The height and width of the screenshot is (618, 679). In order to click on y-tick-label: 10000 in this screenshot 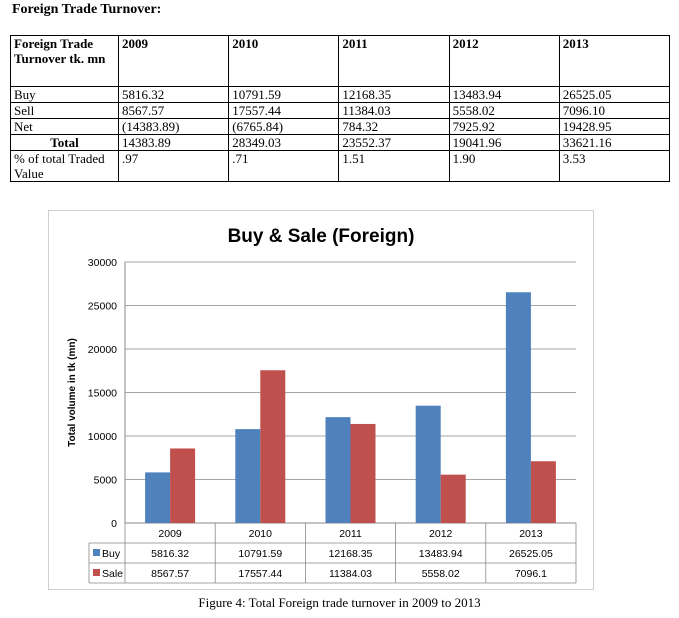, I will do `click(102, 437)`.